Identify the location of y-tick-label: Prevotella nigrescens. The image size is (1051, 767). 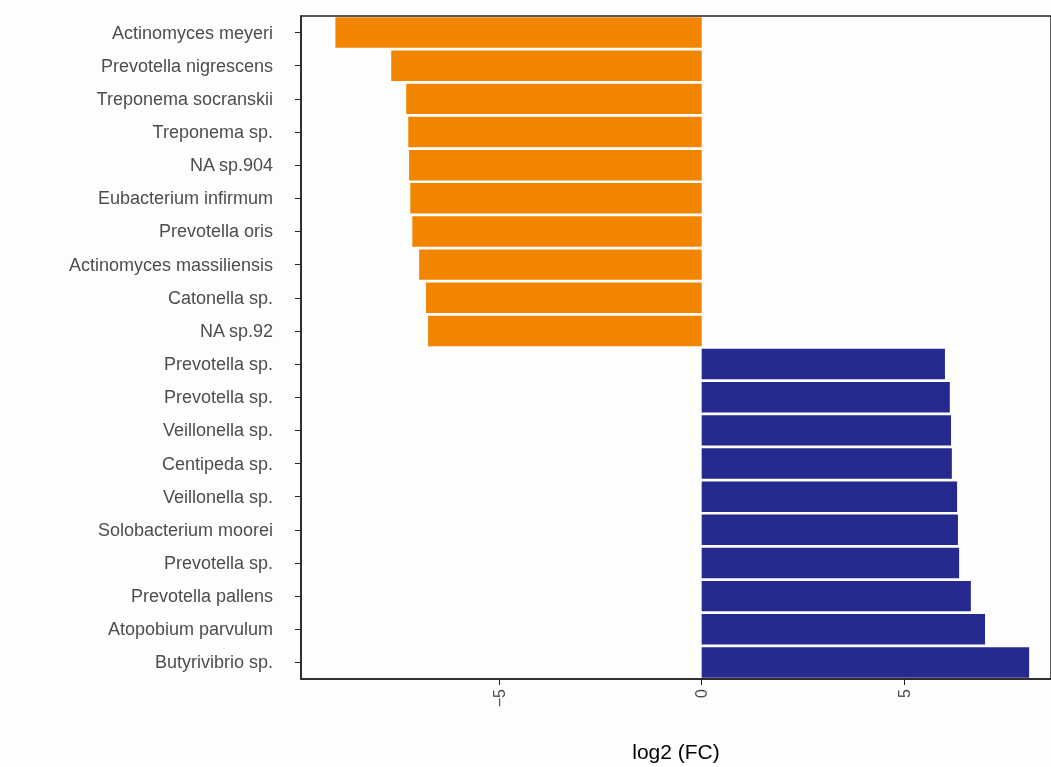
(186, 65).